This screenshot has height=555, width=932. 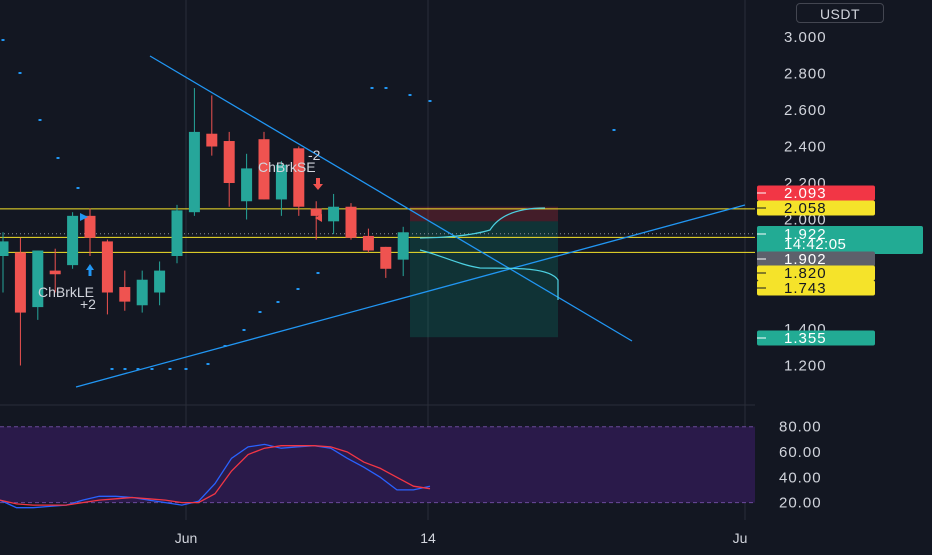 I want to click on signals: ChBrkLE+2 ChBrkSE-2, so click(x=180, y=229).